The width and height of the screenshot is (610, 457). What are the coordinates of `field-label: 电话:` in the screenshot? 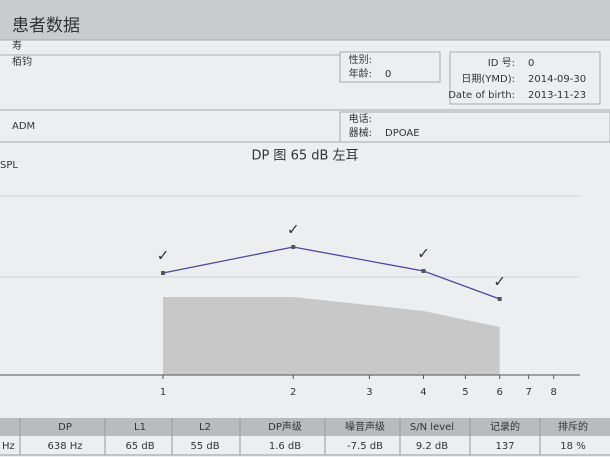 It's located at (360, 118).